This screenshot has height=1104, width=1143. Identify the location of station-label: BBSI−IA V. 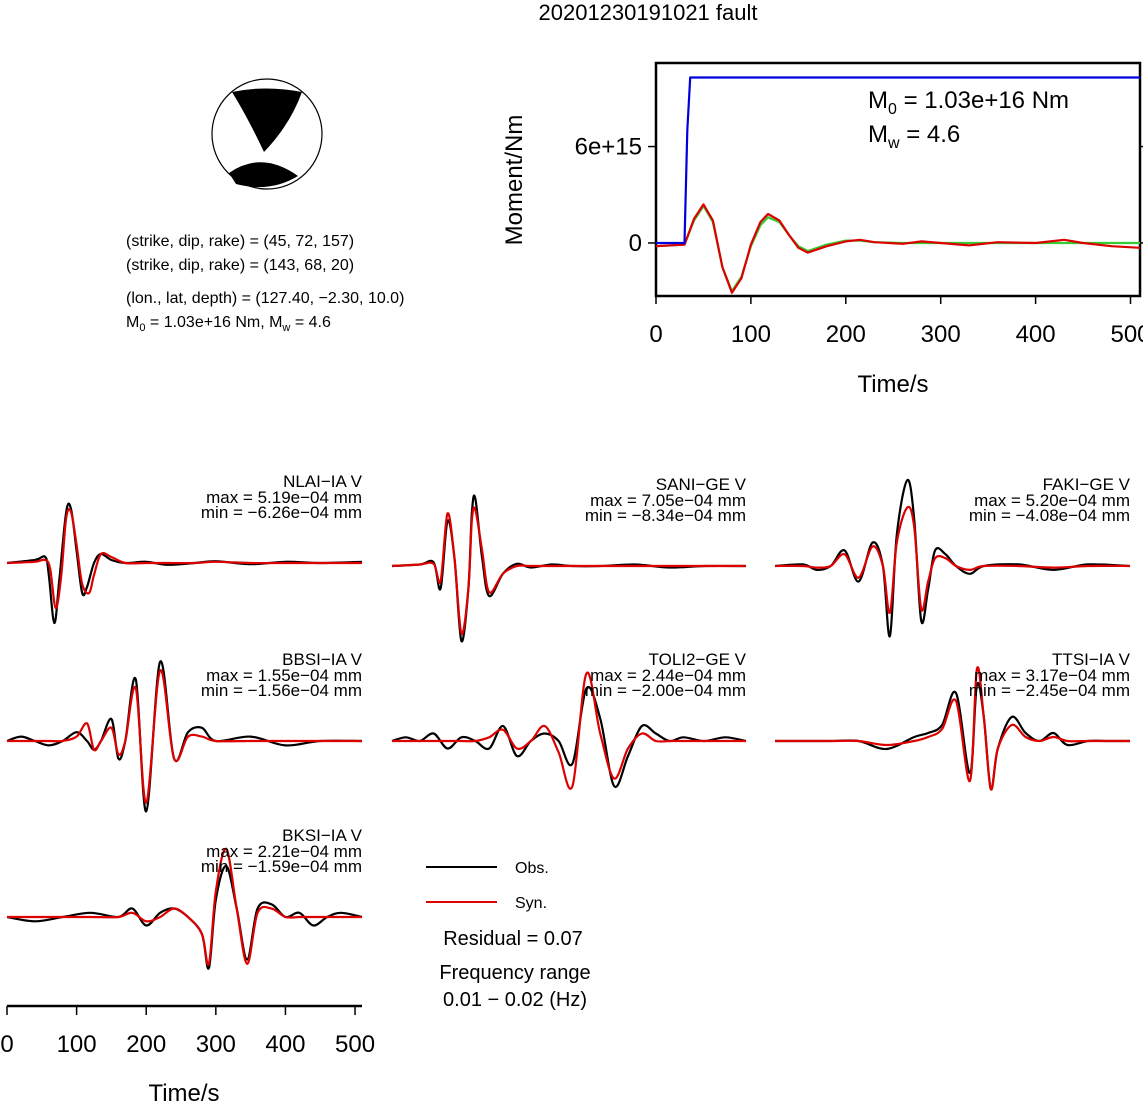
(322, 659).